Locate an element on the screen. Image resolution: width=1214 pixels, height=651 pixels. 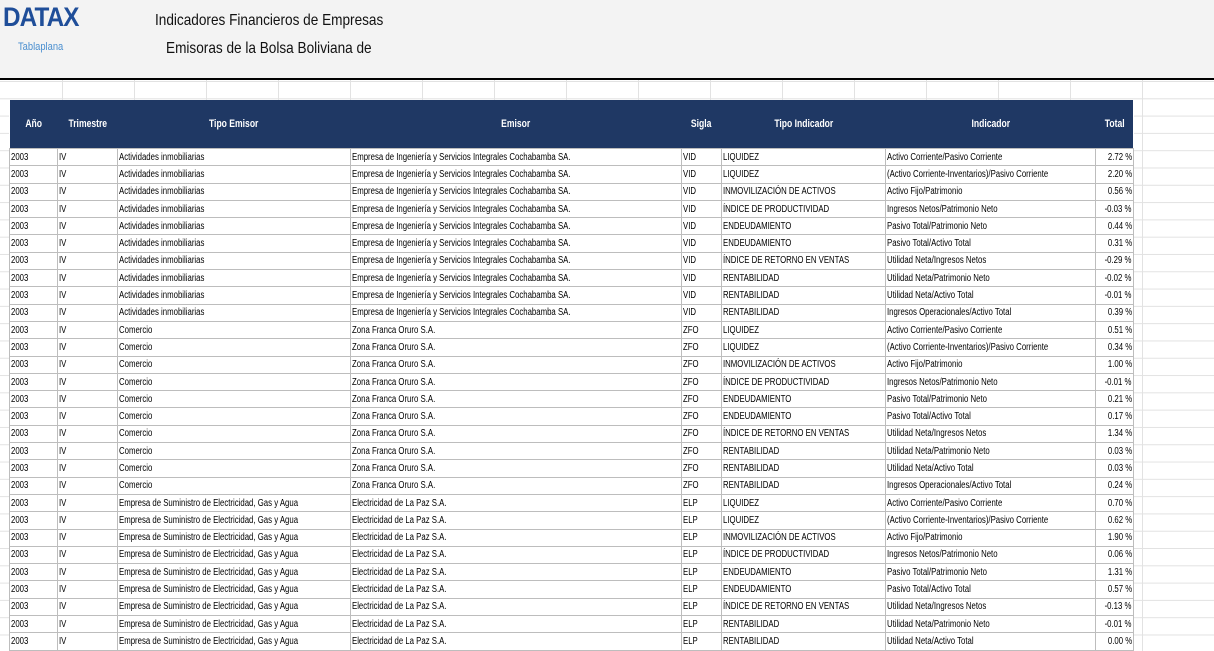
cell: 0.57 % is located at coordinates (1114, 589).